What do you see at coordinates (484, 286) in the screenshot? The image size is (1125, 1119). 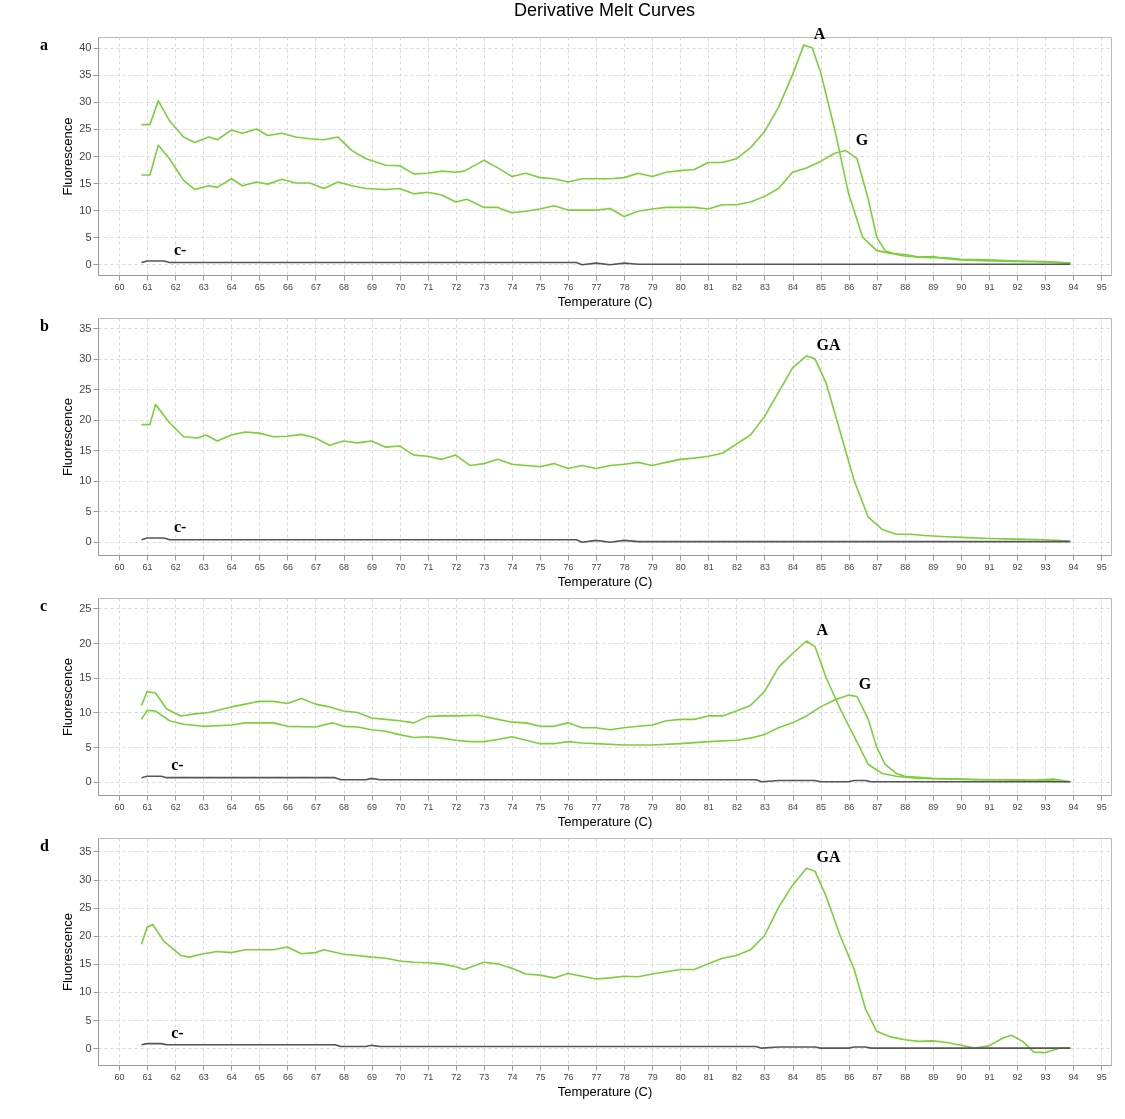 I see `x-tick-label: 73` at bounding box center [484, 286].